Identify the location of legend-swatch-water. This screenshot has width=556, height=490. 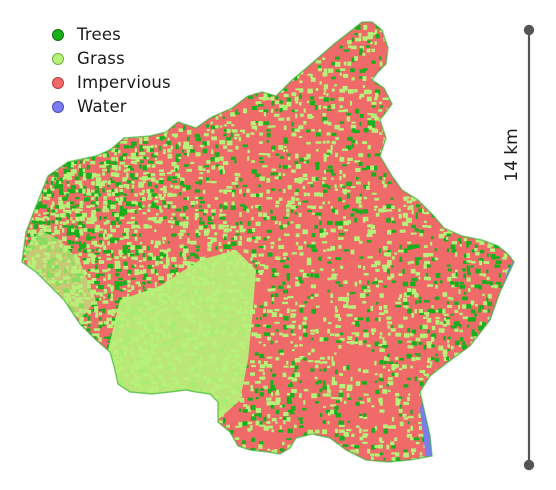
(58, 106).